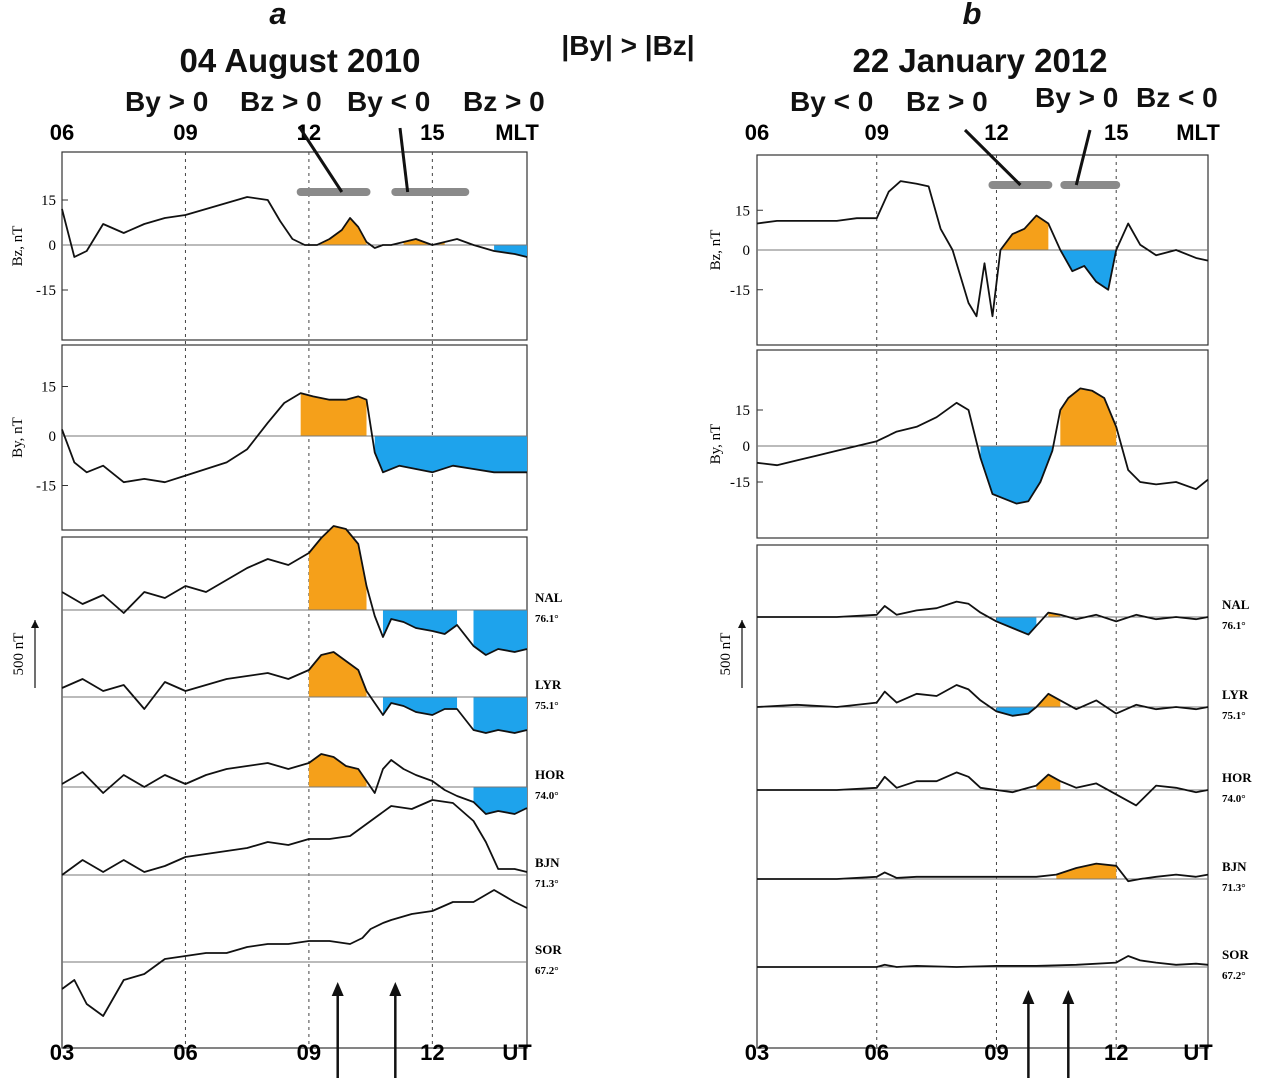  What do you see at coordinates (716, 250) in the screenshot?
I see `panel-b-bz-ylabel: Bz, nT` at bounding box center [716, 250].